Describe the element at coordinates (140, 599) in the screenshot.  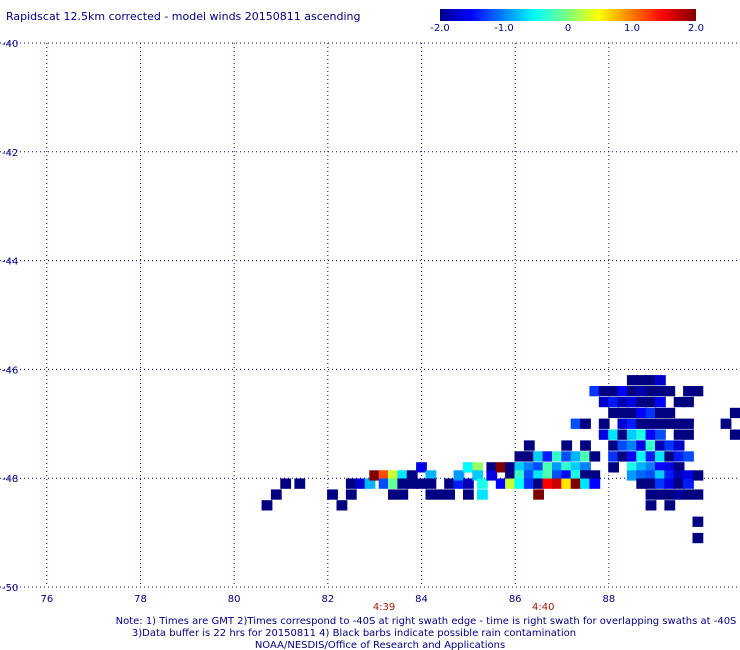
I see `x-tick-label: 78` at that location.